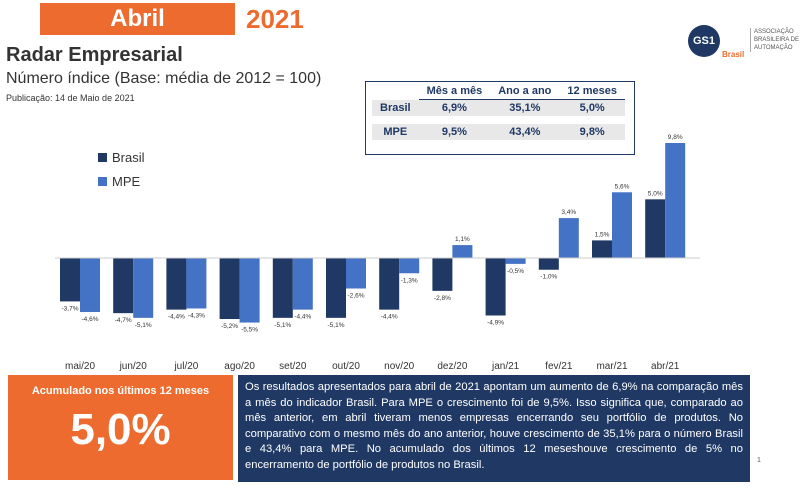 The height and width of the screenshot is (490, 800). I want to click on legend-label: Brasil, so click(128, 157).